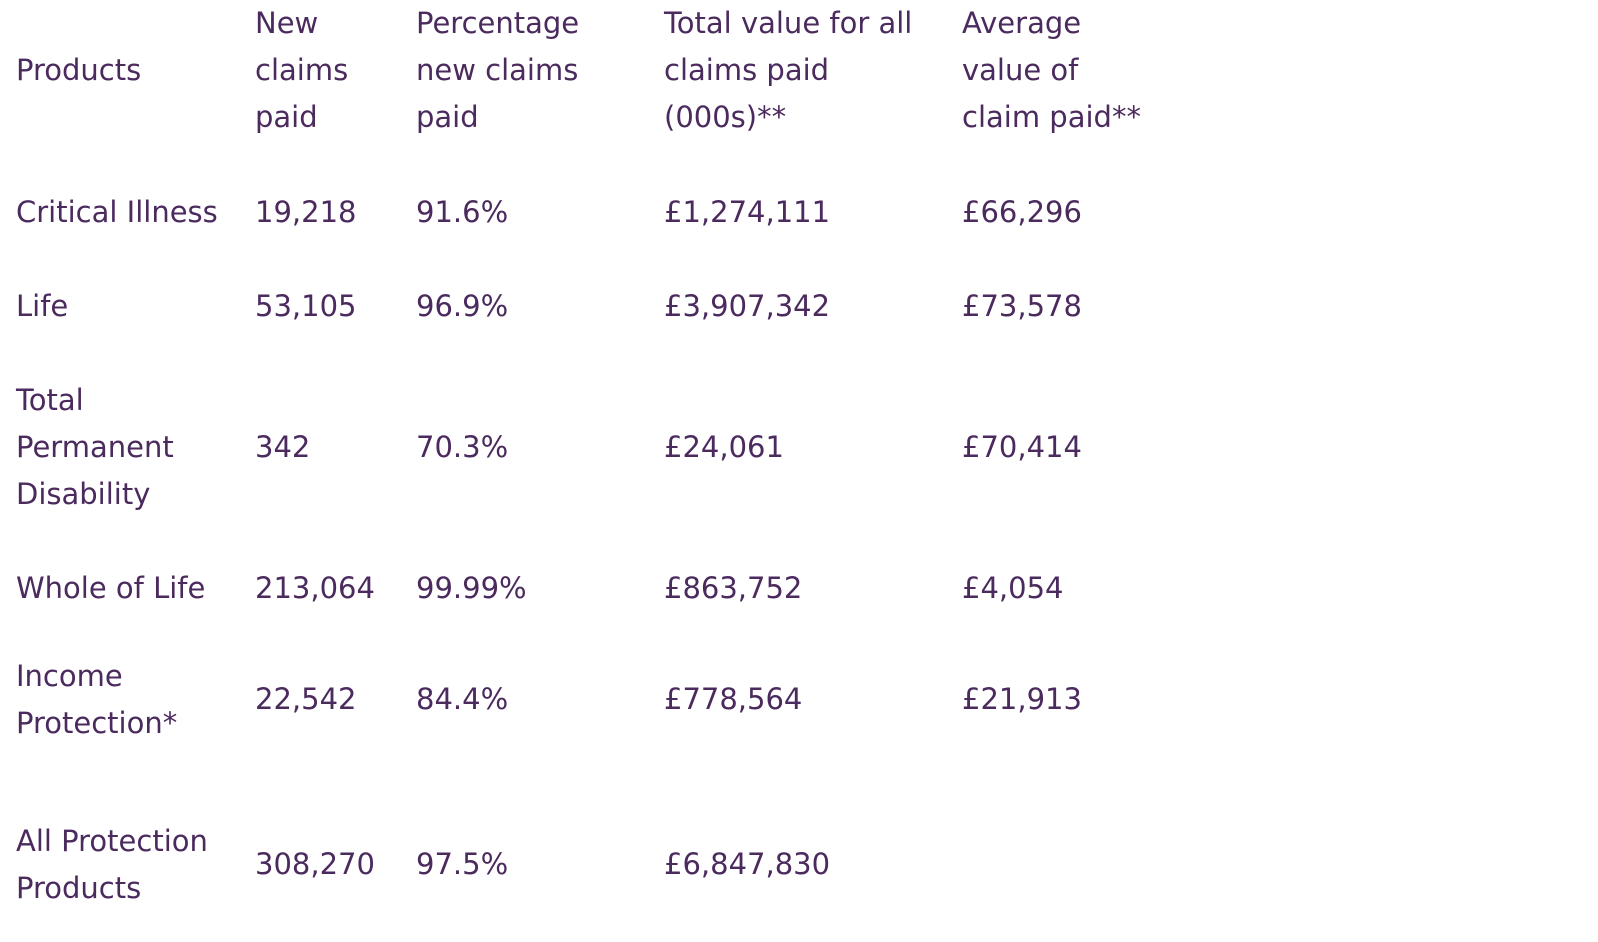  I want to click on new-claims-paid: 342, so click(283, 447).